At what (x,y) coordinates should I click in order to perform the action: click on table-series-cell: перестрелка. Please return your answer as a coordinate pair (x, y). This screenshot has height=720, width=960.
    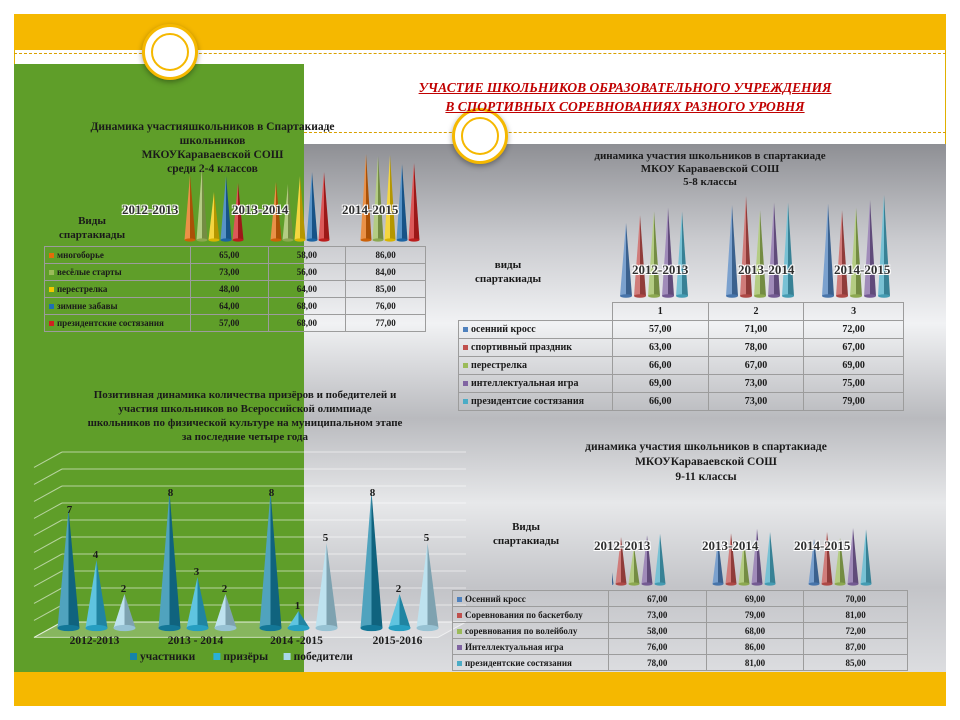
    Looking at the image, I should click on (117, 289).